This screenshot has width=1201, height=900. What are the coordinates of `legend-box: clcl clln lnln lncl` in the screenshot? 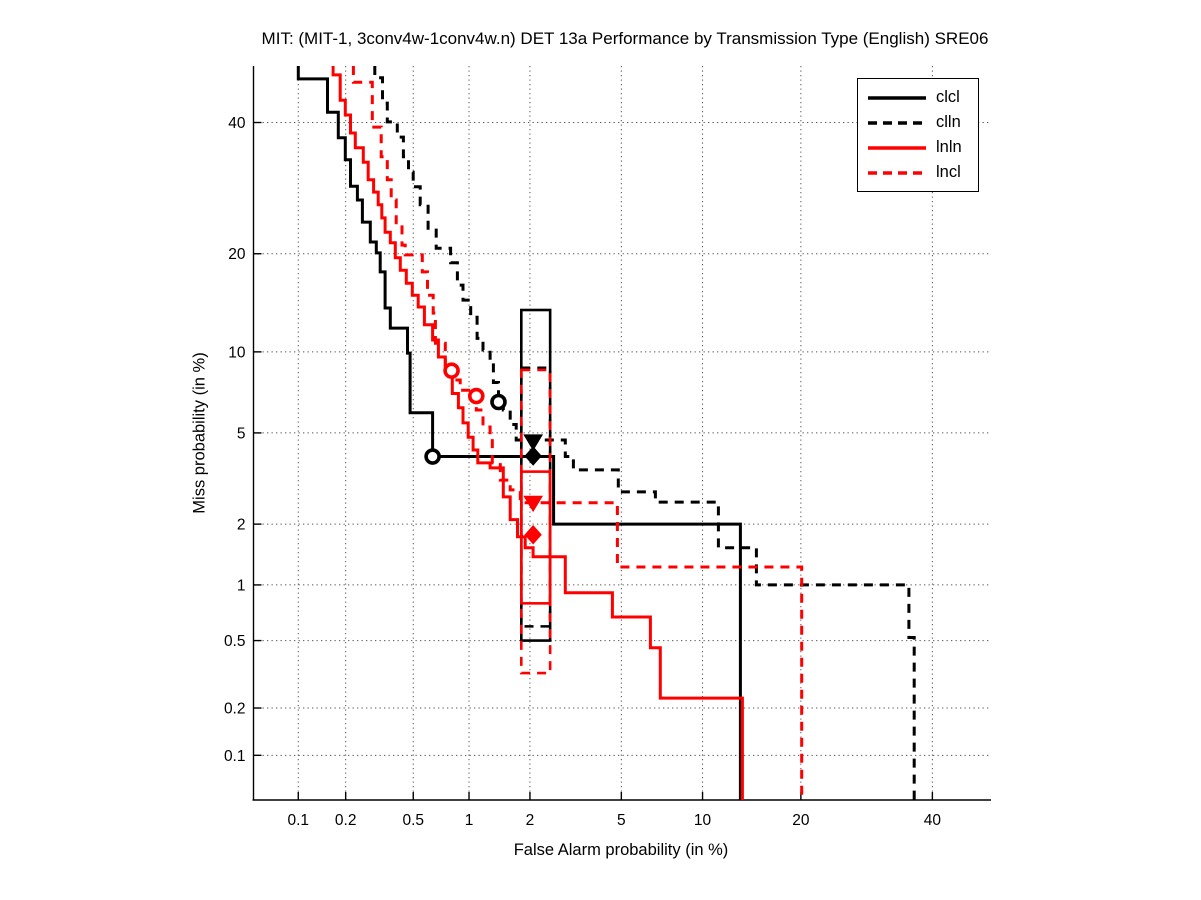 It's located at (918, 135).